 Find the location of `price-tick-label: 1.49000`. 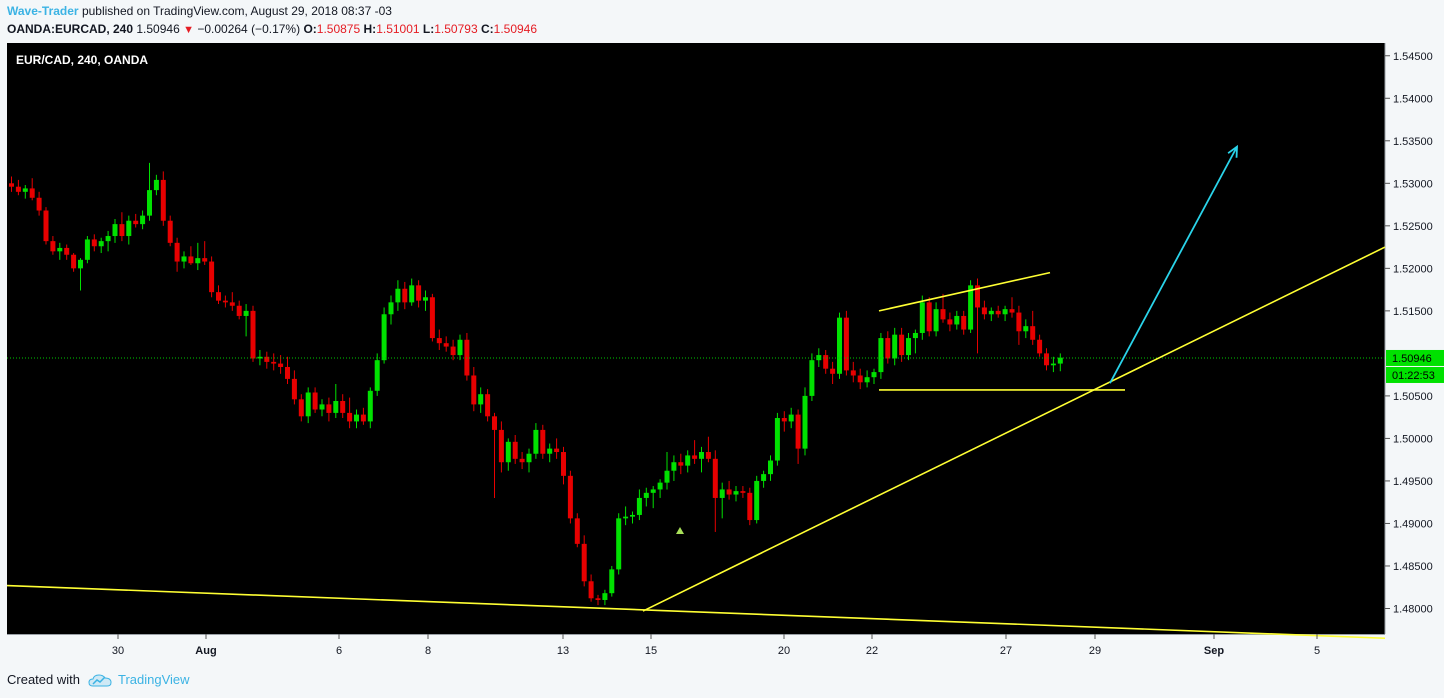

price-tick-label: 1.49000 is located at coordinates (1413, 524).